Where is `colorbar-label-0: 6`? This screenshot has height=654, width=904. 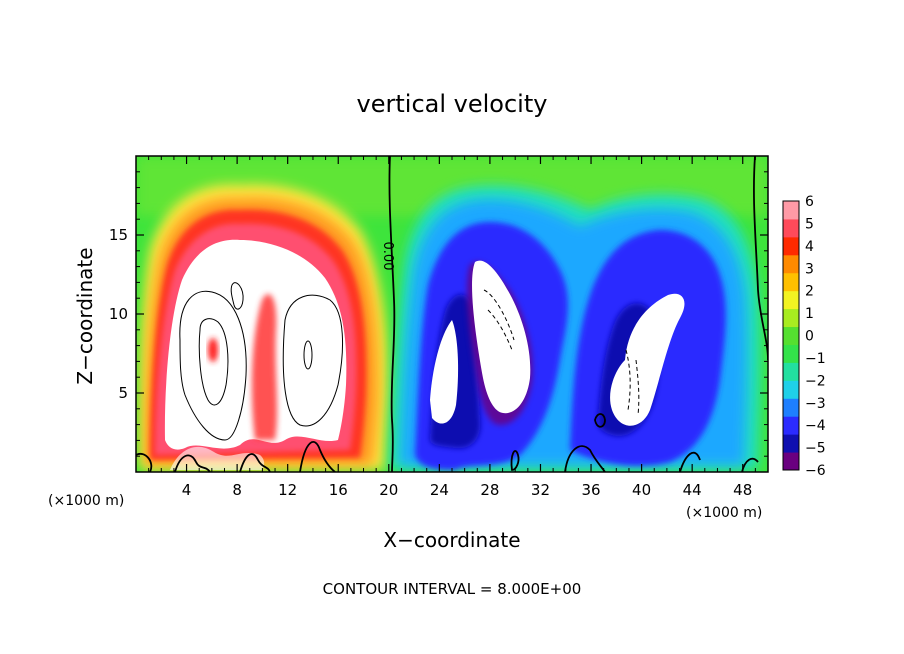
colorbar-label-0: 6 is located at coordinates (809, 202).